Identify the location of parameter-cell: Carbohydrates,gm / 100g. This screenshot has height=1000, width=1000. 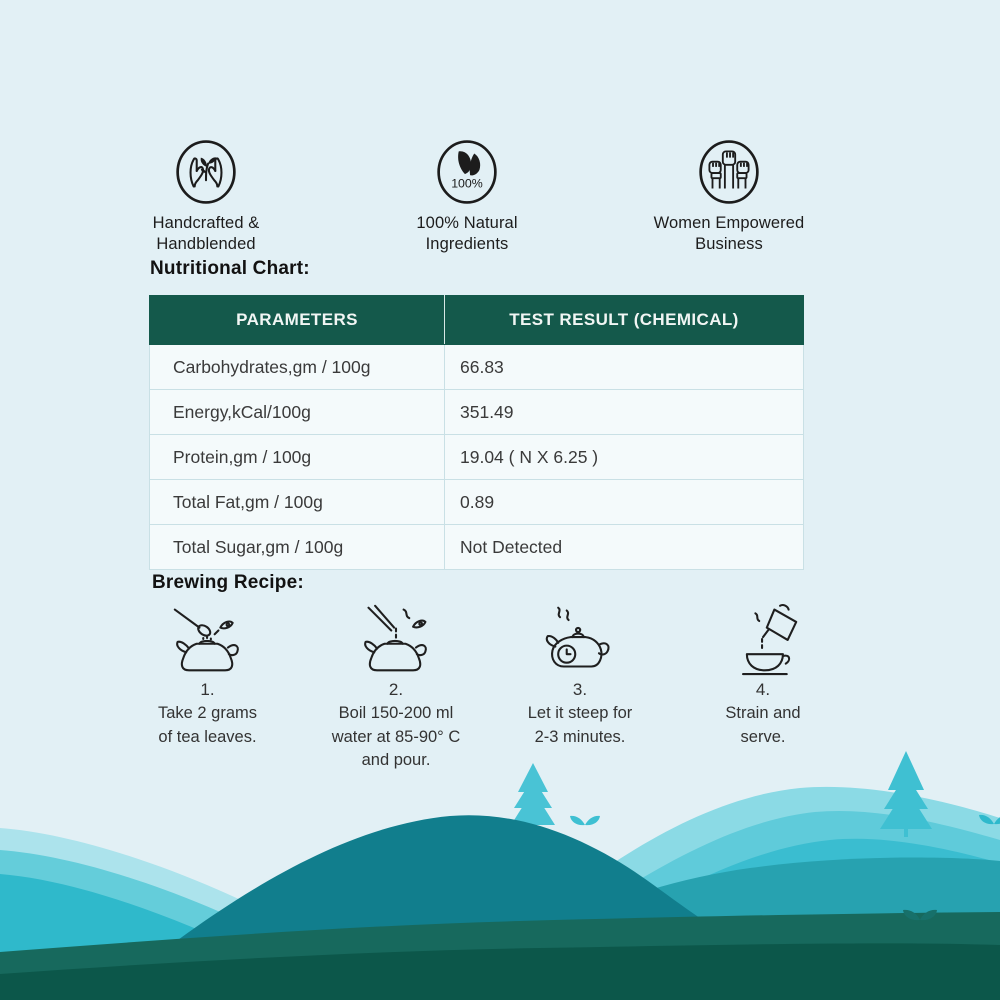
(297, 367).